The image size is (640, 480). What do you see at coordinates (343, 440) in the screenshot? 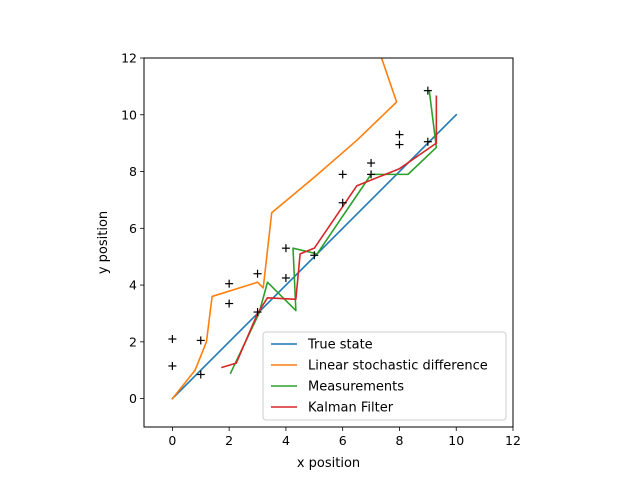
I see `x-tick-label: 6` at bounding box center [343, 440].